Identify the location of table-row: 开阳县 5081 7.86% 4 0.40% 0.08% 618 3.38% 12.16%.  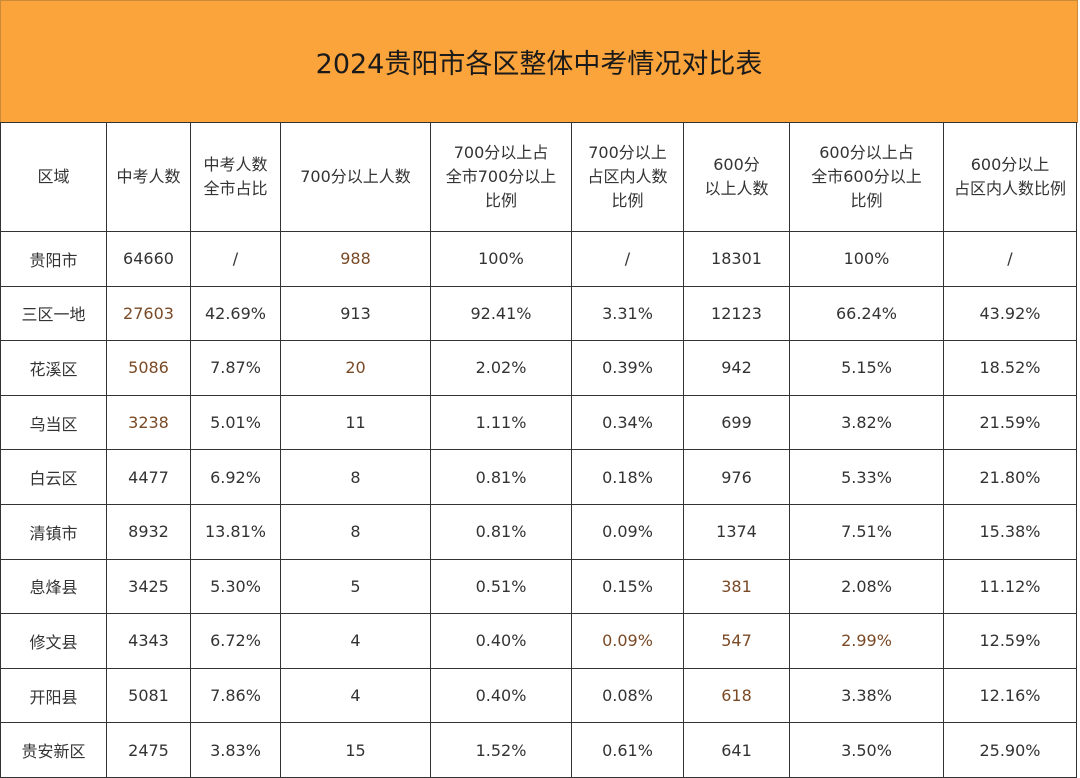
(538, 695).